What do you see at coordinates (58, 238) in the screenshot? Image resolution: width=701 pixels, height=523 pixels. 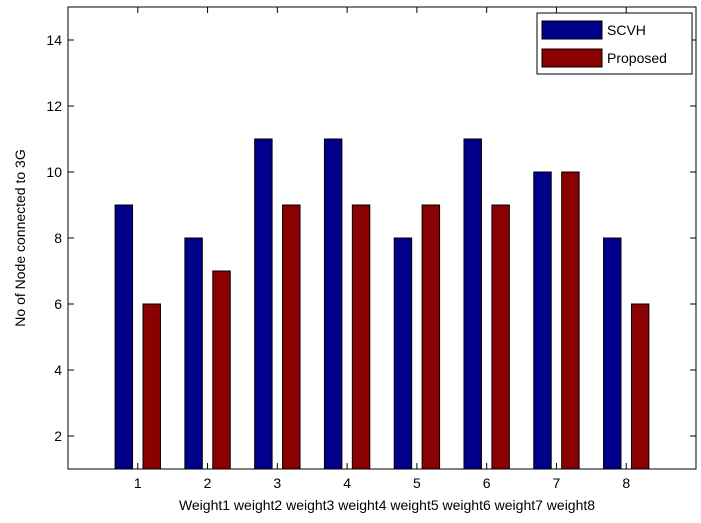 I see `y-tick-label: 8` at bounding box center [58, 238].